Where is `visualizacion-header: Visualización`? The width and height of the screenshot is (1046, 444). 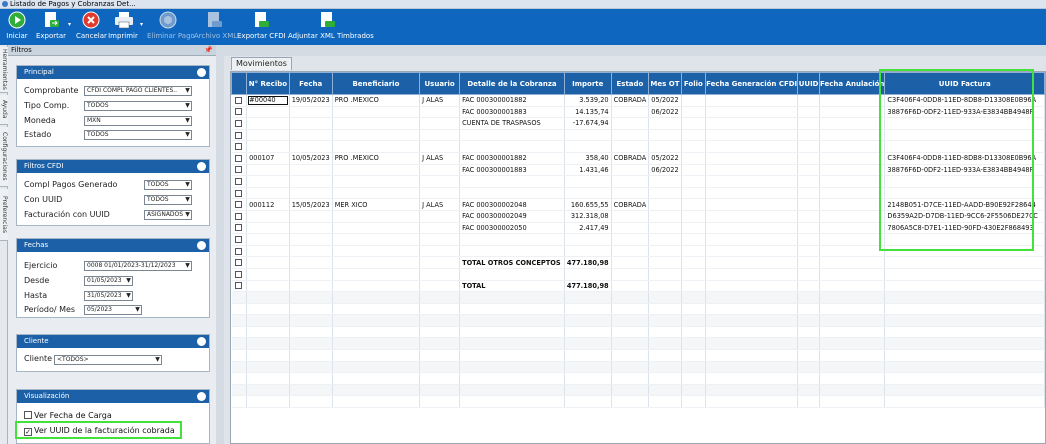 visualizacion-header: Visualización is located at coordinates (113, 396).